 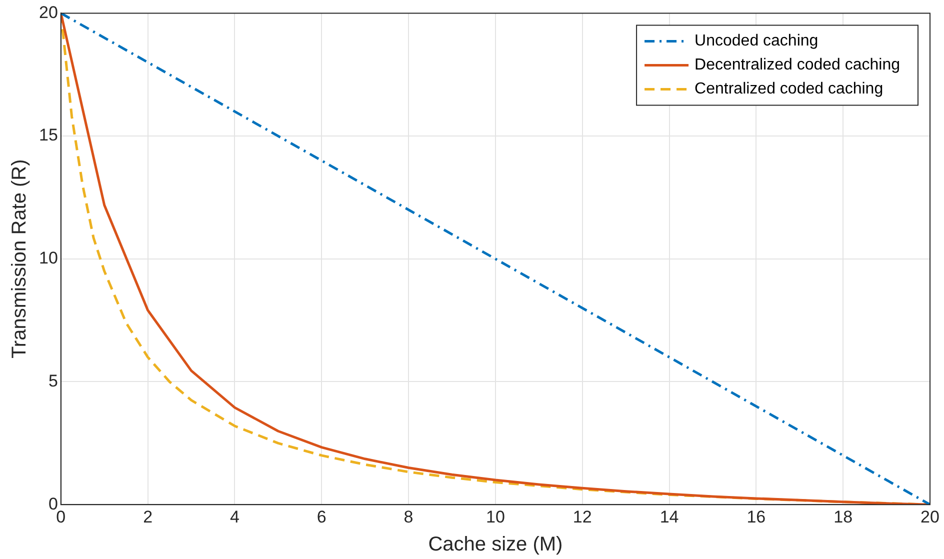 I want to click on x-tick-label: 16, so click(x=756, y=516).